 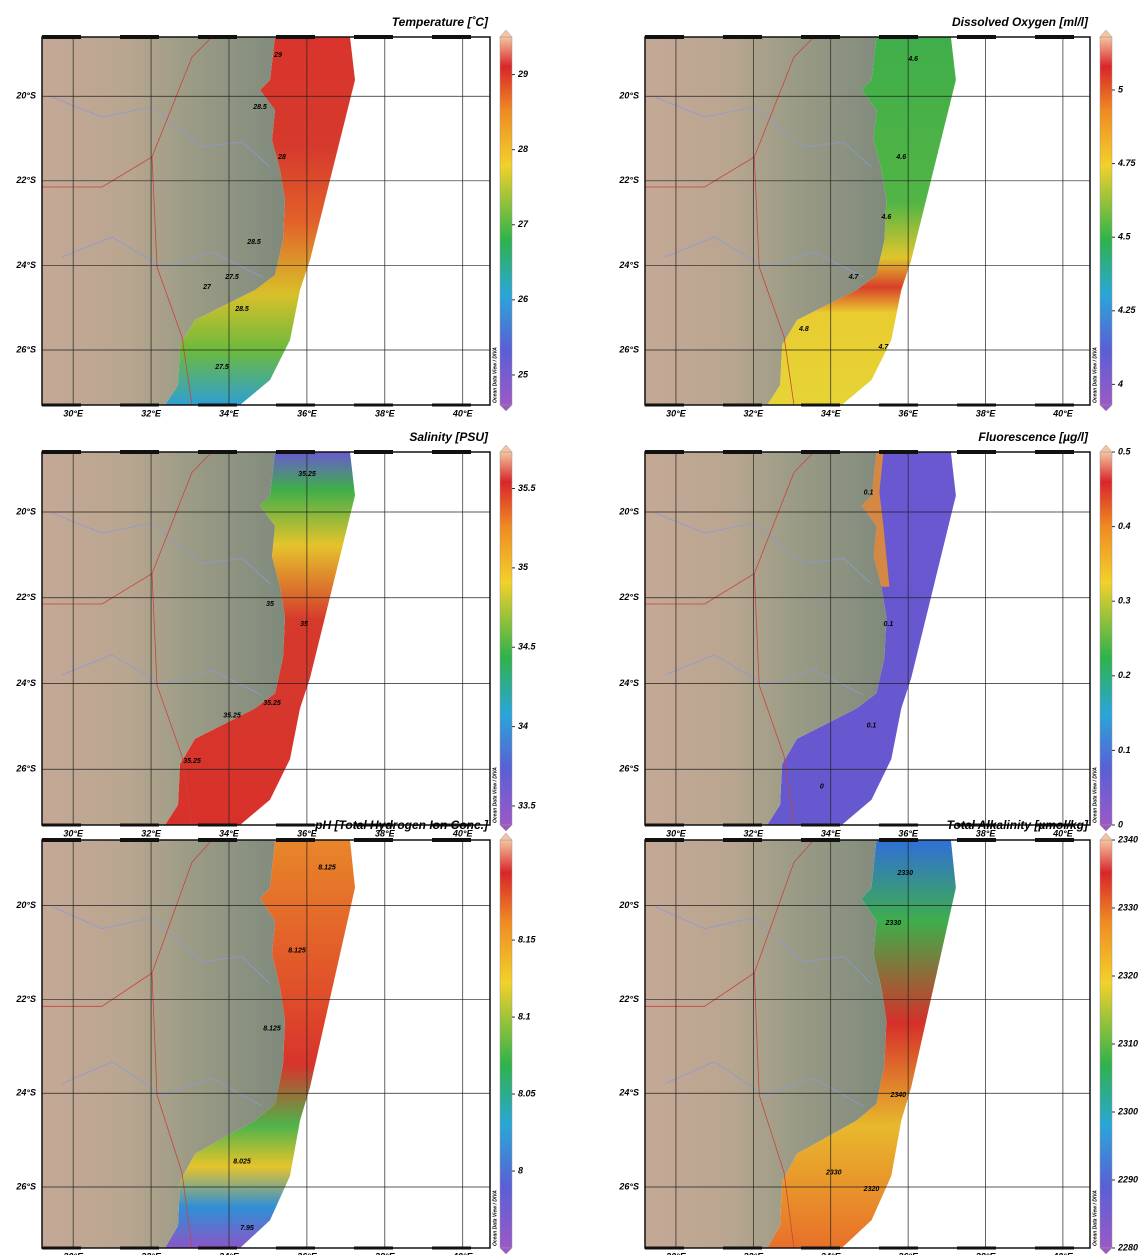 I want to click on colorbar-label: 0.5, so click(x=1125, y=451).